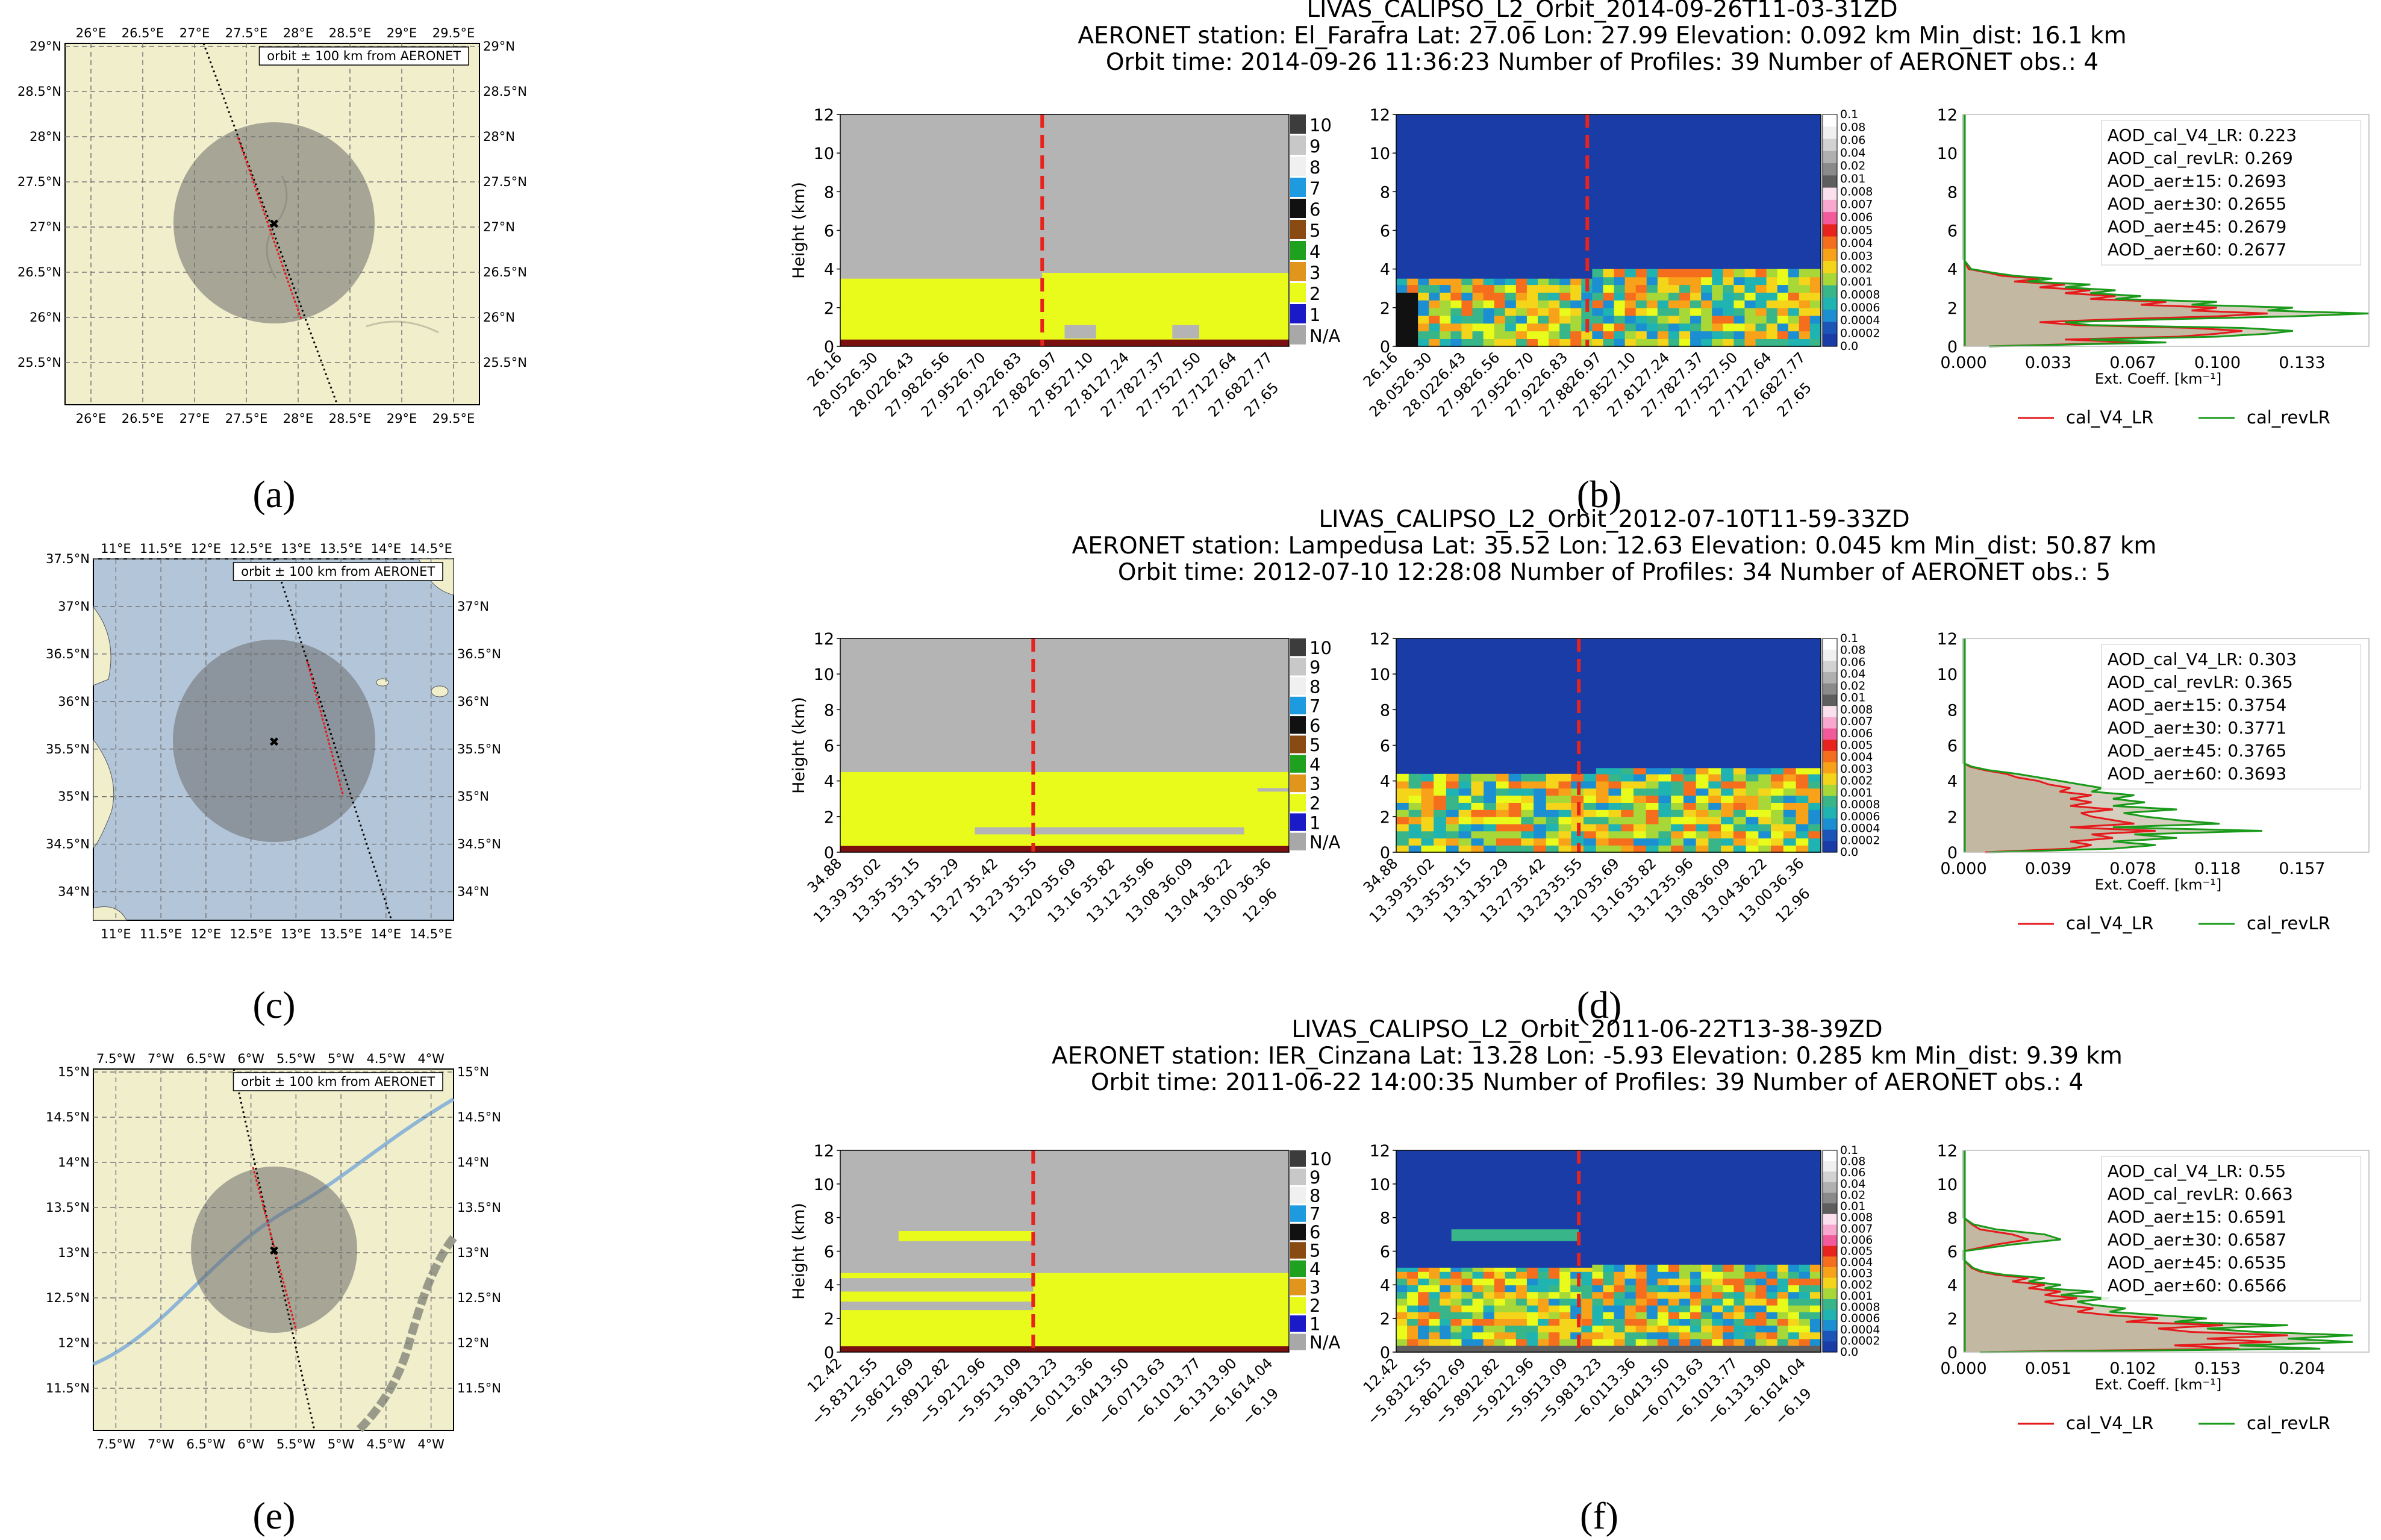  What do you see at coordinates (479, 1207) in the screenshot?
I see `map-lat-tick-right: 13.5°N` at bounding box center [479, 1207].